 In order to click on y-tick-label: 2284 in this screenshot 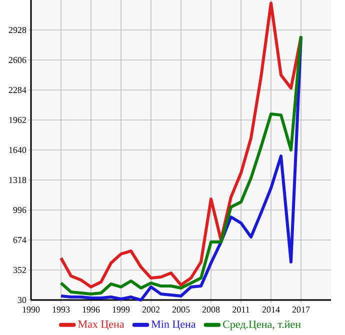, I will do `click(17, 90)`.